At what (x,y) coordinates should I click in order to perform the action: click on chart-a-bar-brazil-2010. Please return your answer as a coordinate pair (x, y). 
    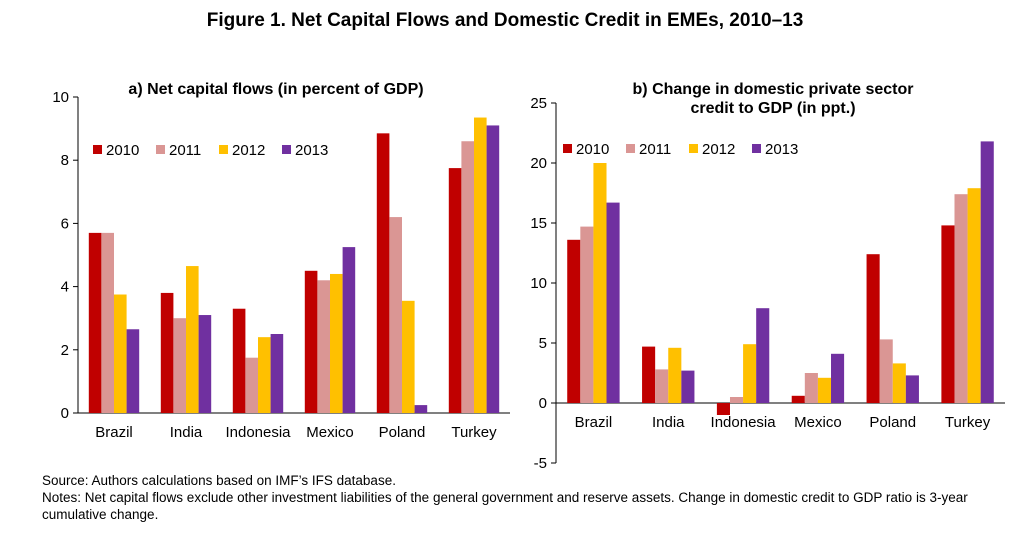
    Looking at the image, I should click on (95, 322).